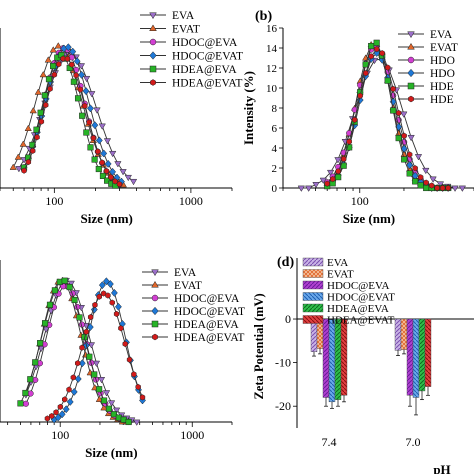  Describe the element at coordinates (60, 435) in the screenshot. I see `x-tick-label: 100` at that location.